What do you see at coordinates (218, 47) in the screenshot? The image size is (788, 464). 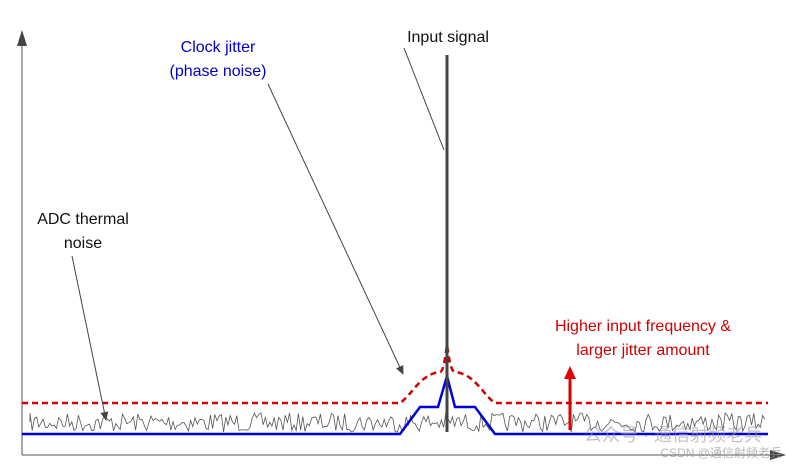 I see `label: Clock jitter` at bounding box center [218, 47].